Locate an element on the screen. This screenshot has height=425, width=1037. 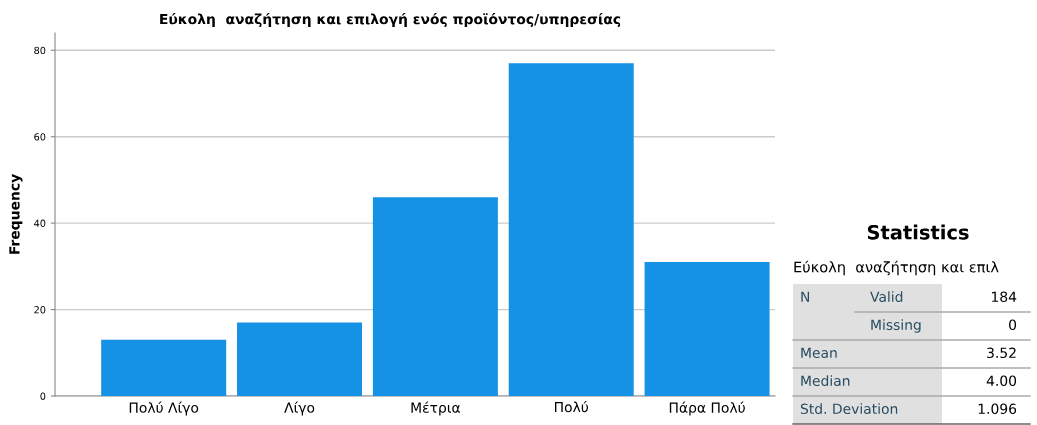
y-tick-label: 40 is located at coordinates (40, 223).